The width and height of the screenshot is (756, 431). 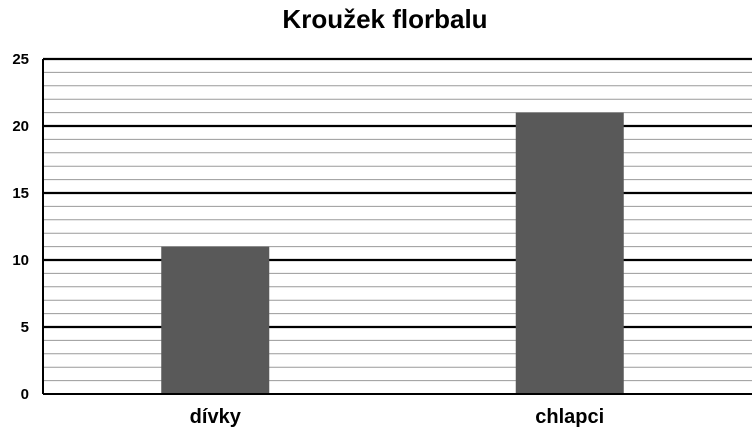 I want to click on y-tick-label: 5, so click(x=25, y=327).